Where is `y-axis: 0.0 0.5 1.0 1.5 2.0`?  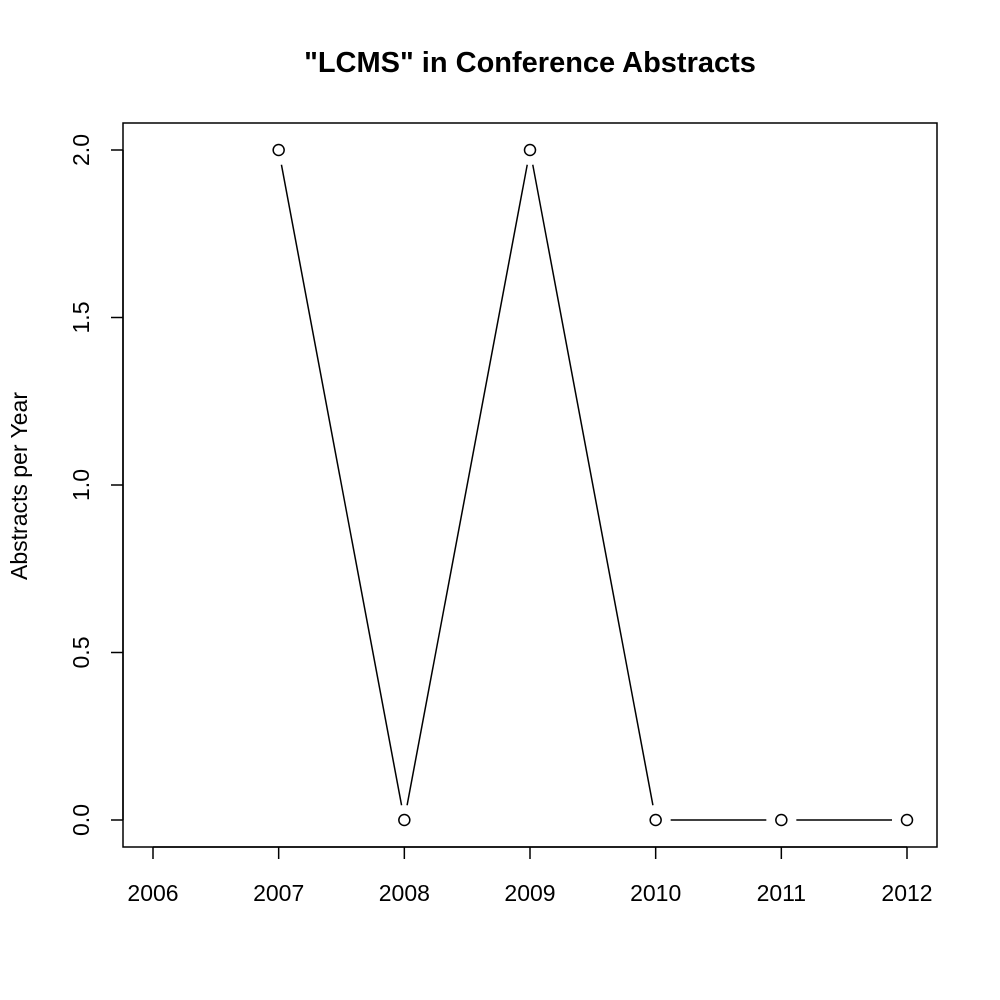
y-axis: 0.0 0.5 1.0 1.5 2.0 is located at coordinates (96, 485).